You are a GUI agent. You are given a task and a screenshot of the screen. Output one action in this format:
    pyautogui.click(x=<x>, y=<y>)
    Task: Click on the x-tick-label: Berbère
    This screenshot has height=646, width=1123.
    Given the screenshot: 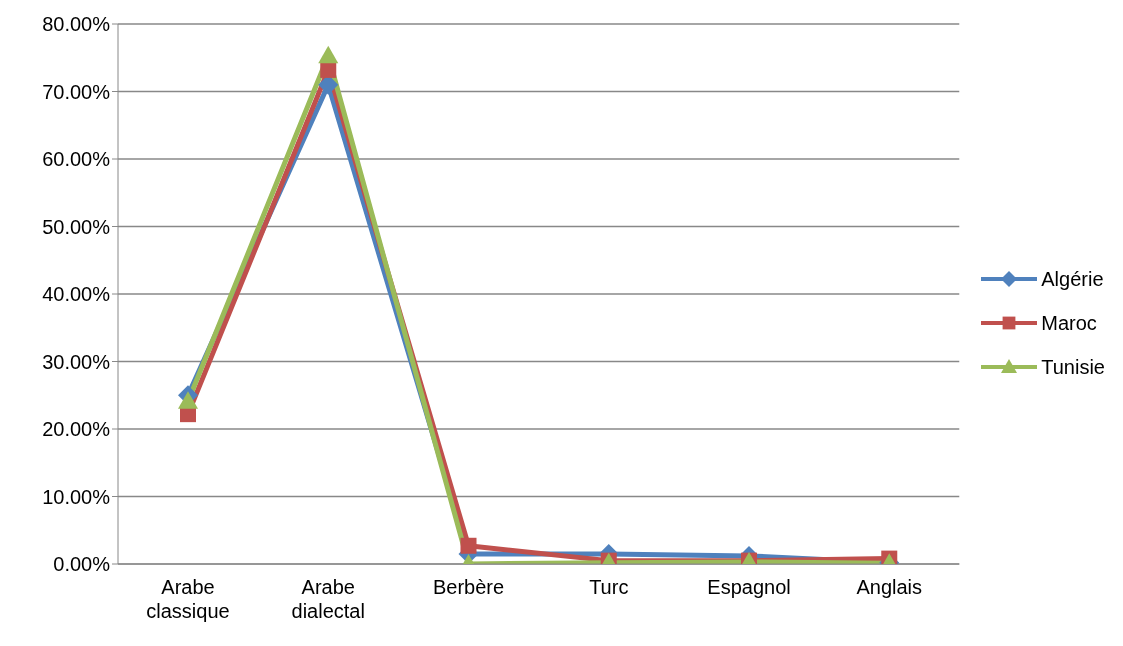 What is the action you would take?
    pyautogui.click(x=468, y=587)
    